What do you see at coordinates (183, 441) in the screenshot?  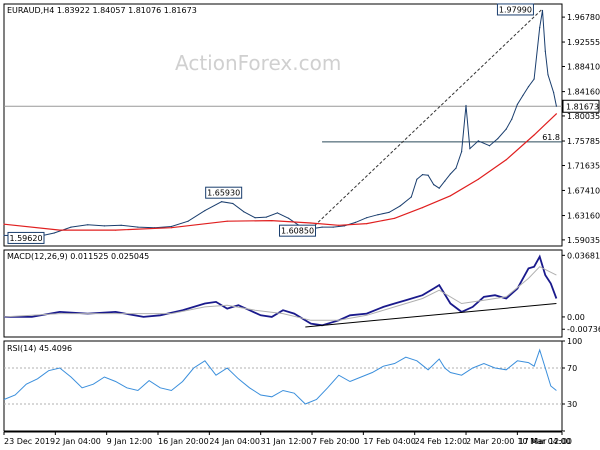 I see `x-tick-label: 16 Jan 20:00` at bounding box center [183, 441].